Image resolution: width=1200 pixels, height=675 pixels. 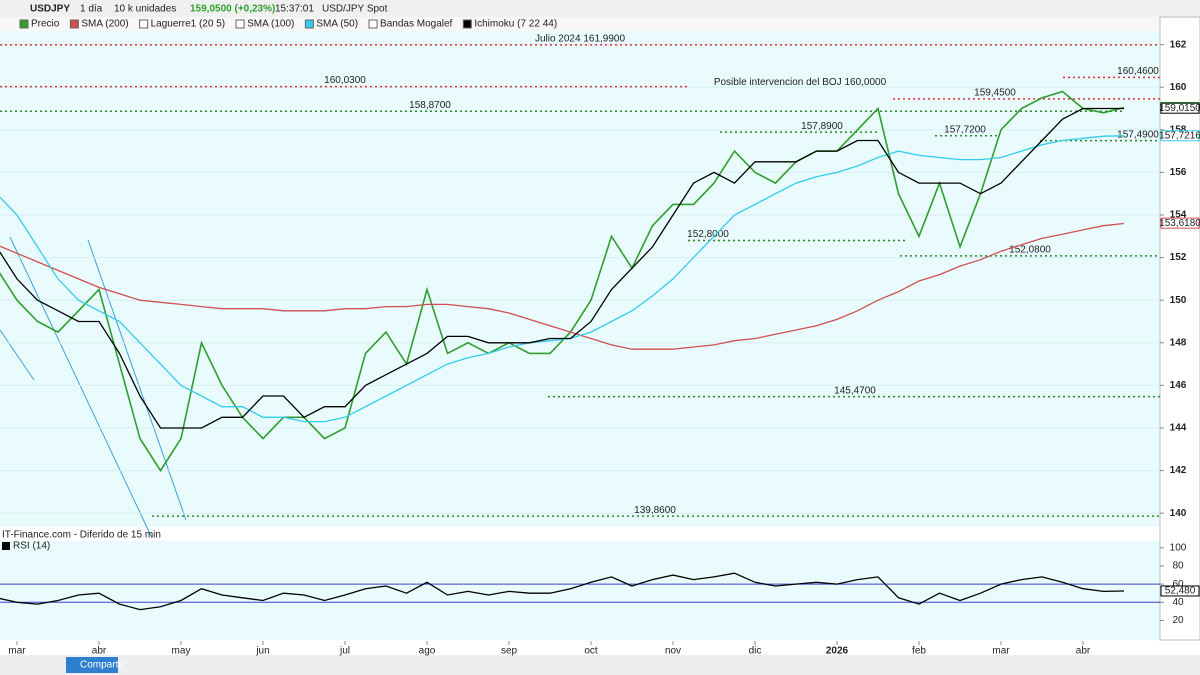 What do you see at coordinates (337, 24) in the screenshot?
I see `legend-label: SMA (50)` at bounding box center [337, 24].